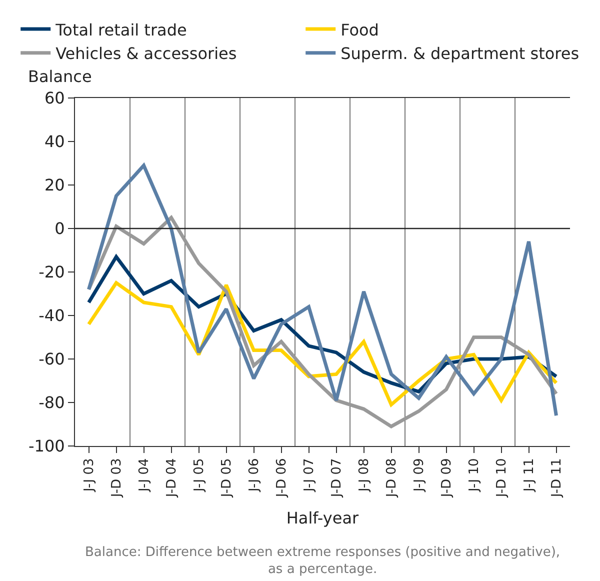 This screenshot has width=600, height=581. I want to click on x-axis-title: Half-year, so click(323, 518).